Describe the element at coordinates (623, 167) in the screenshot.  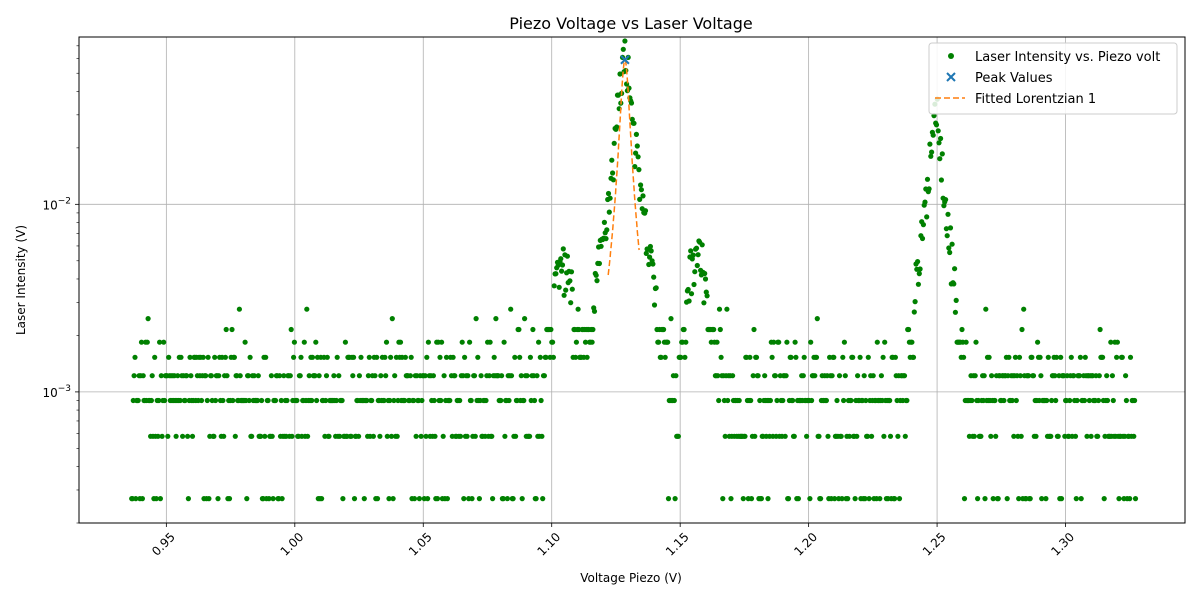
I see `fitted-lorentzian-line` at that location.